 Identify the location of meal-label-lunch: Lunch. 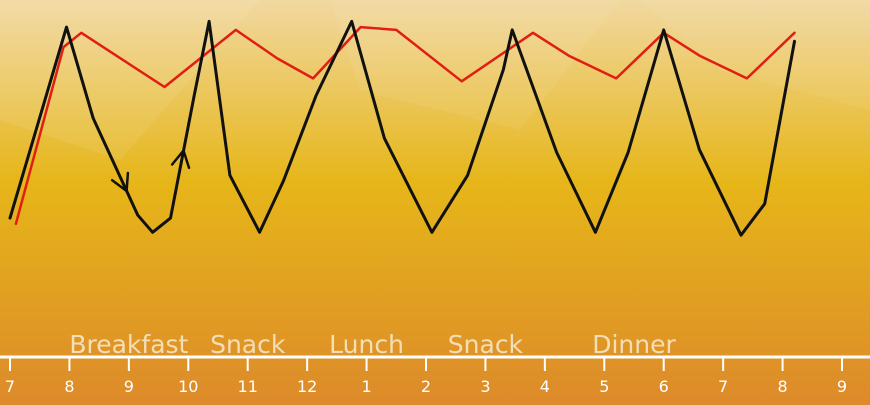
(366, 344).